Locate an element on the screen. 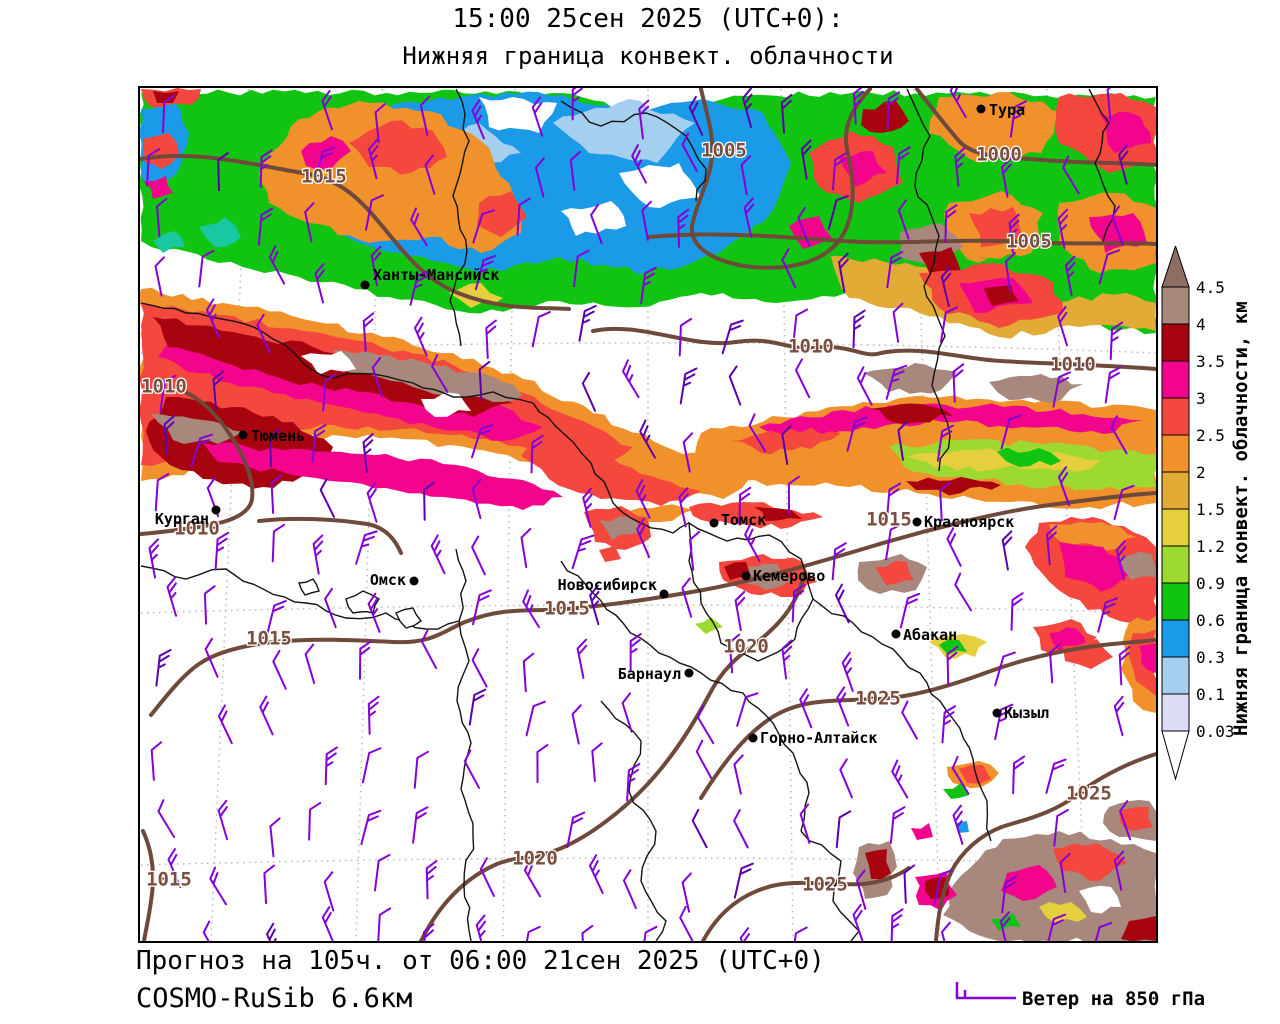 The width and height of the screenshot is (1280, 1024). colorbar-axis-label: Нижняя граница конвект. облачности, км is located at coordinates (1241, 518).